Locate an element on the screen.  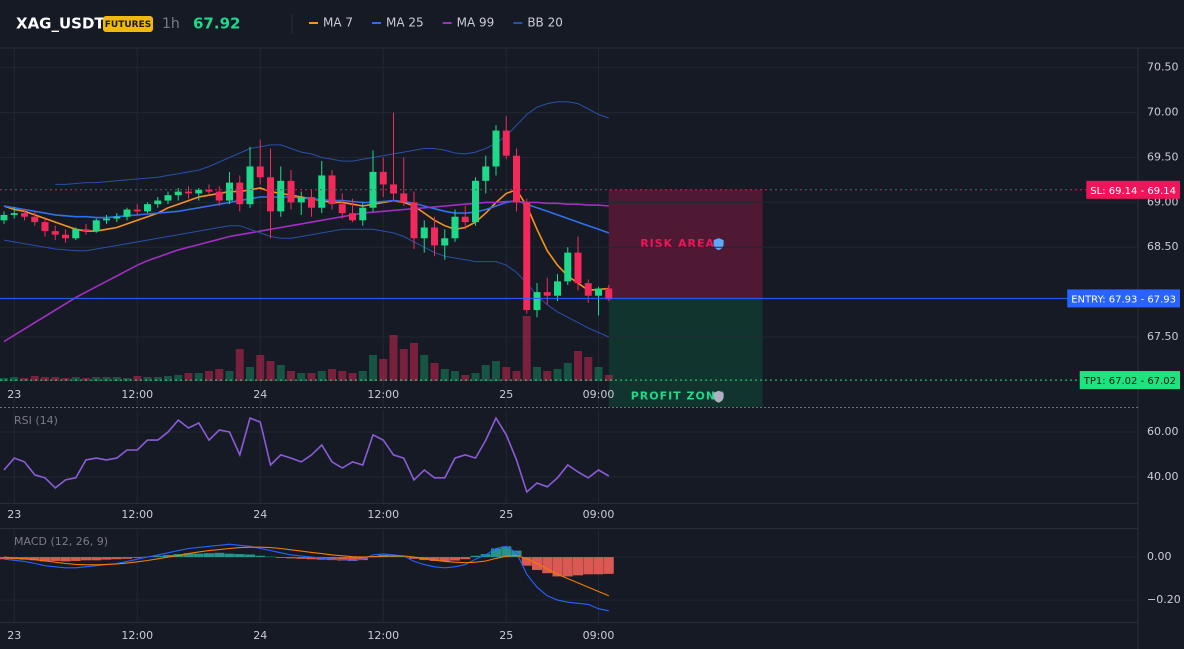
legend-label: BB 20 is located at coordinates (545, 23).